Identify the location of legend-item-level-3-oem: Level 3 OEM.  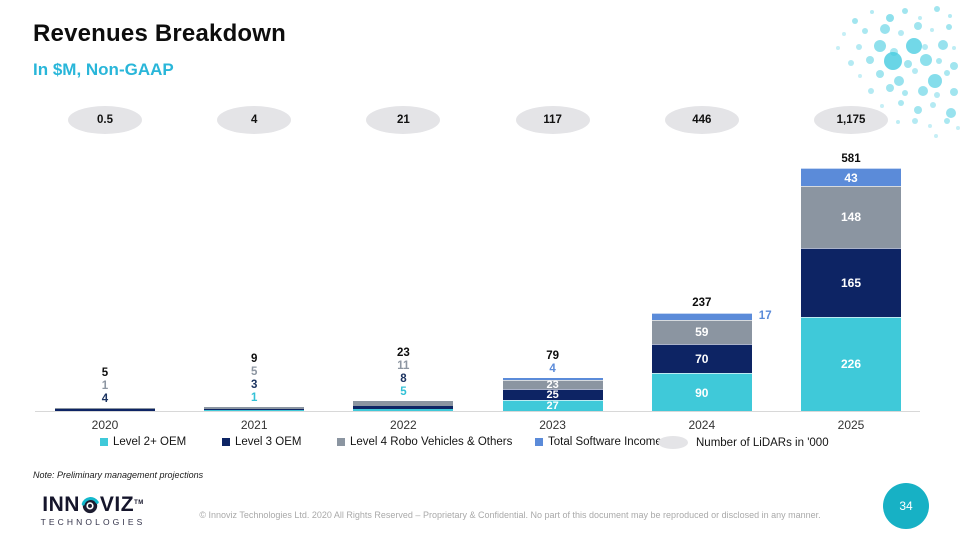
(261, 442).